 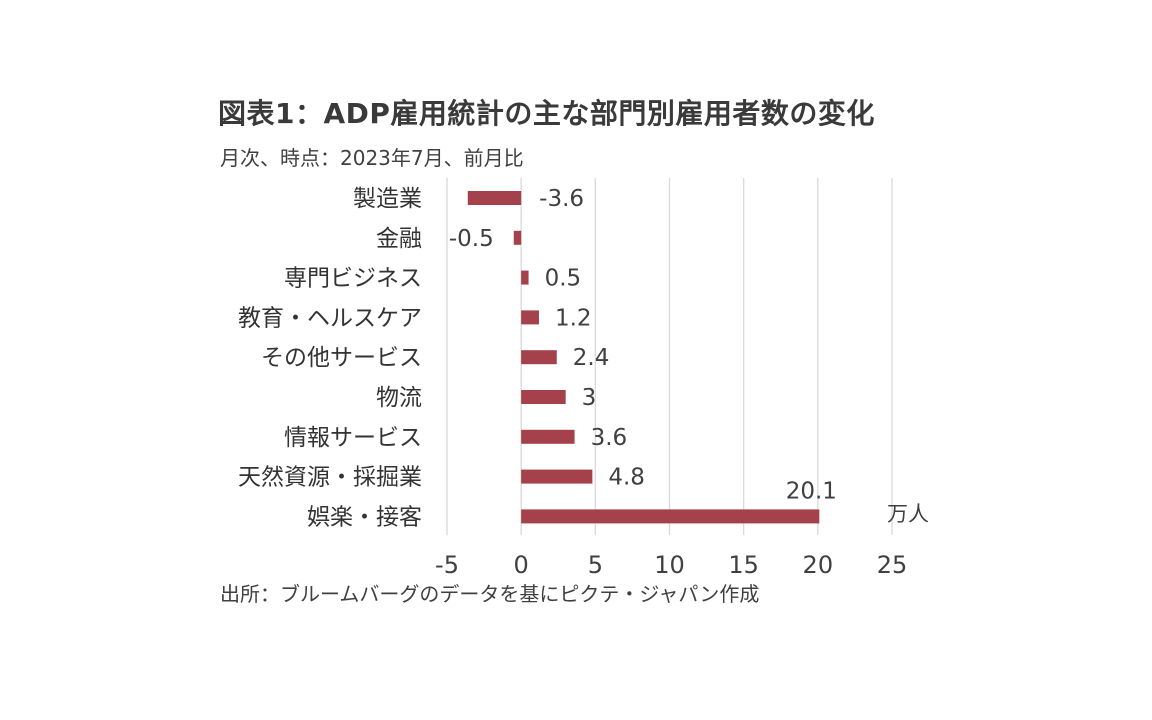 What do you see at coordinates (892, 565) in the screenshot?
I see `x-tick-label: 25` at bounding box center [892, 565].